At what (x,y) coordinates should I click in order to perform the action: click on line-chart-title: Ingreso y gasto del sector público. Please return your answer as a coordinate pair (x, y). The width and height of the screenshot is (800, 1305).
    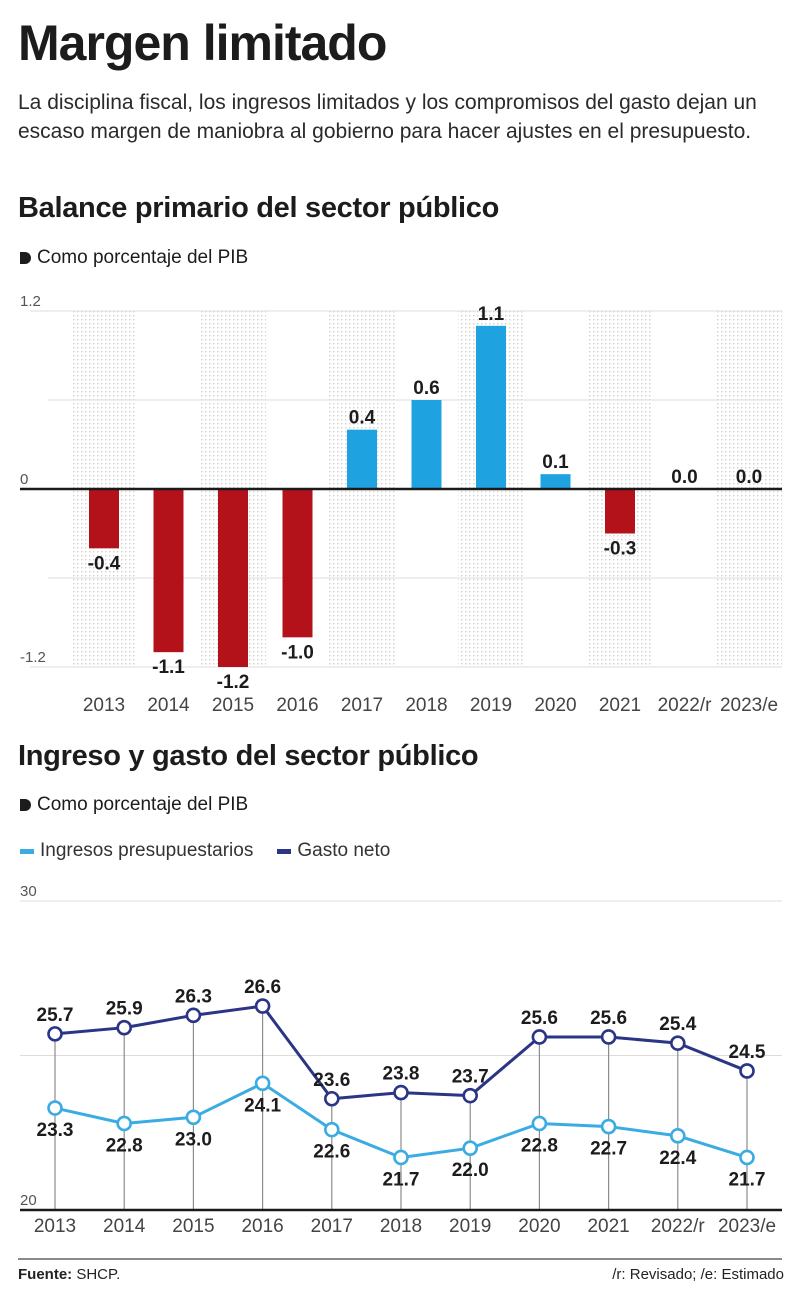
    Looking at the image, I should click on (248, 756).